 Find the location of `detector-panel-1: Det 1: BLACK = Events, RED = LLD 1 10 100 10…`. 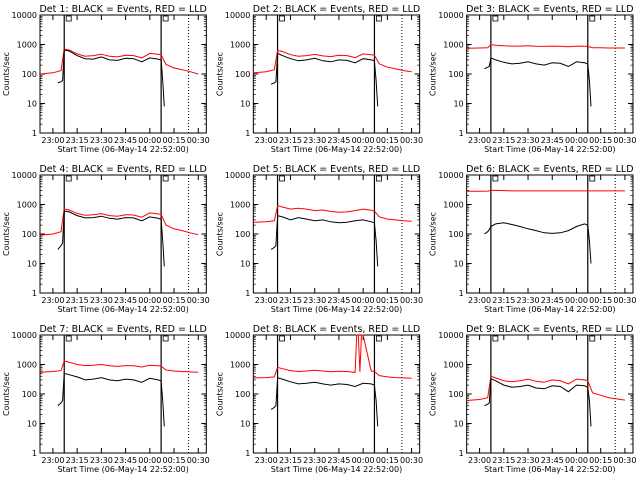

detector-panel-1: Det 1: BLACK = Events, RED = LLD 1 10 100 10… is located at coordinates (106, 79).